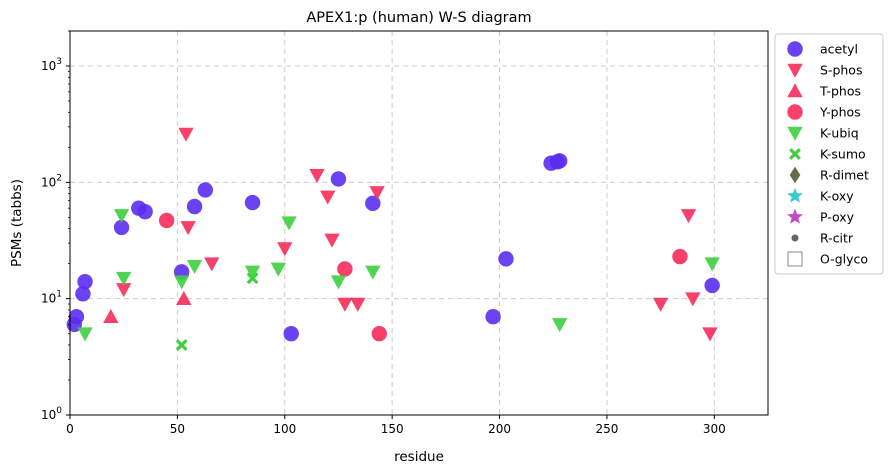 This screenshot has height=474, width=889. I want to click on legend-marker-r-citr, so click(795, 238).